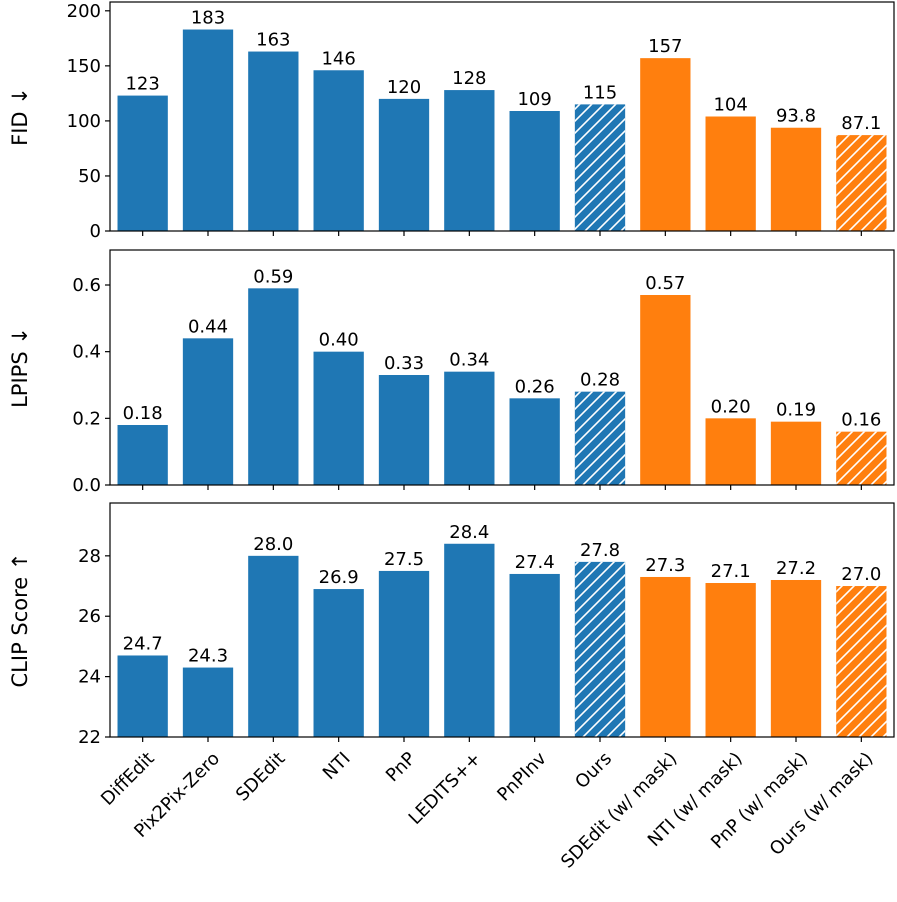 This screenshot has width=897, height=902. Describe the element at coordinates (95, 231) in the screenshot. I see `y-tick-label: 0` at that location.